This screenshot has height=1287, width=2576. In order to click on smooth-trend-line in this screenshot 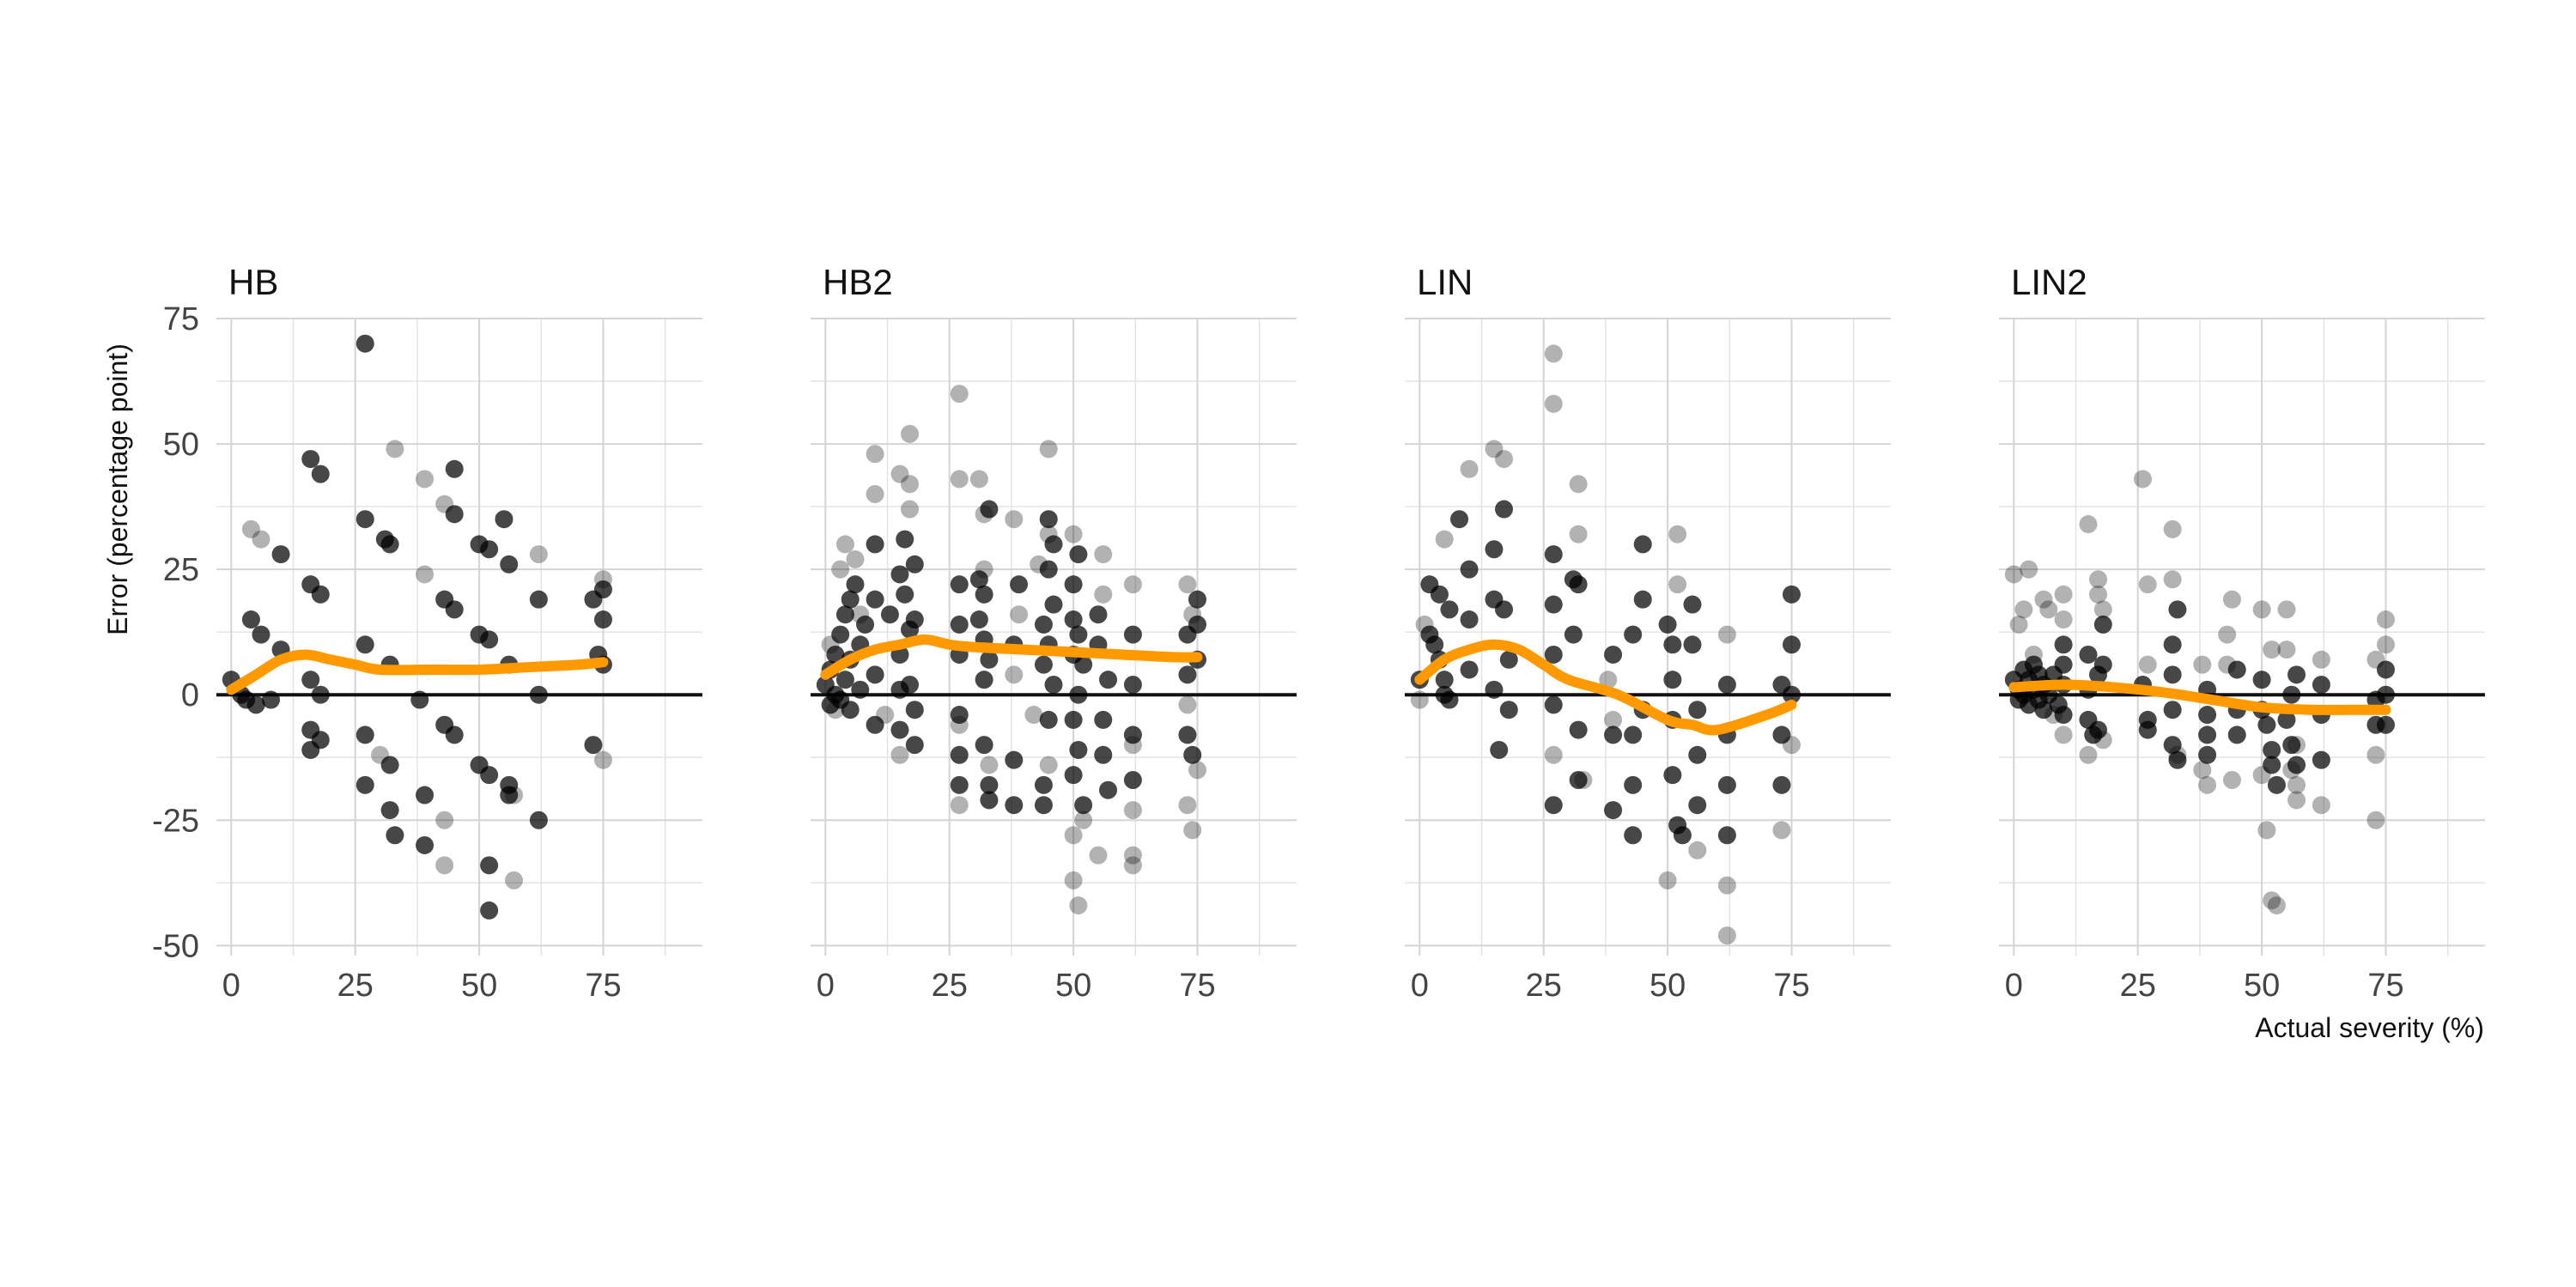, I will do `click(418, 672)`.